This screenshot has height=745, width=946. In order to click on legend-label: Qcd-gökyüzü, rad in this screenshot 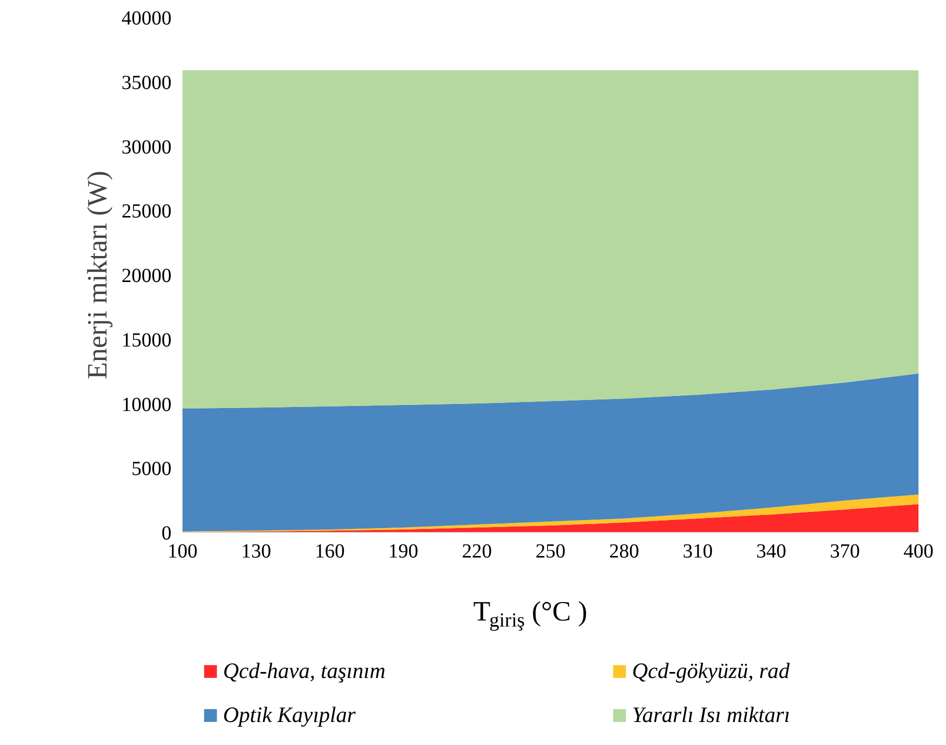, I will do `click(711, 671)`.